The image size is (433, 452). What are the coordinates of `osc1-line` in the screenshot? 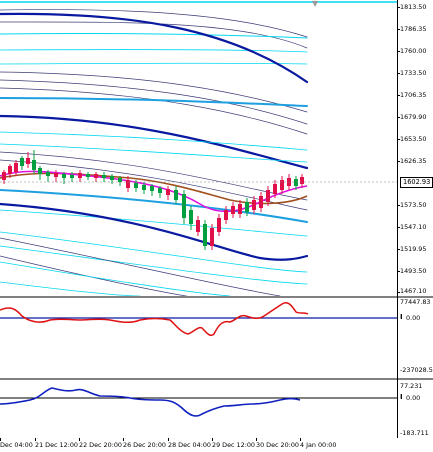 It's located at (154, 319).